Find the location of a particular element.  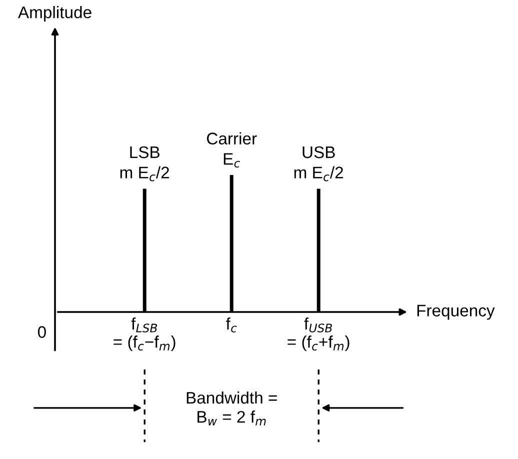

x-tick-label: f$_{USB}$ = (f$_{c}$+f$_{m}$) is located at coordinates (319, 334).